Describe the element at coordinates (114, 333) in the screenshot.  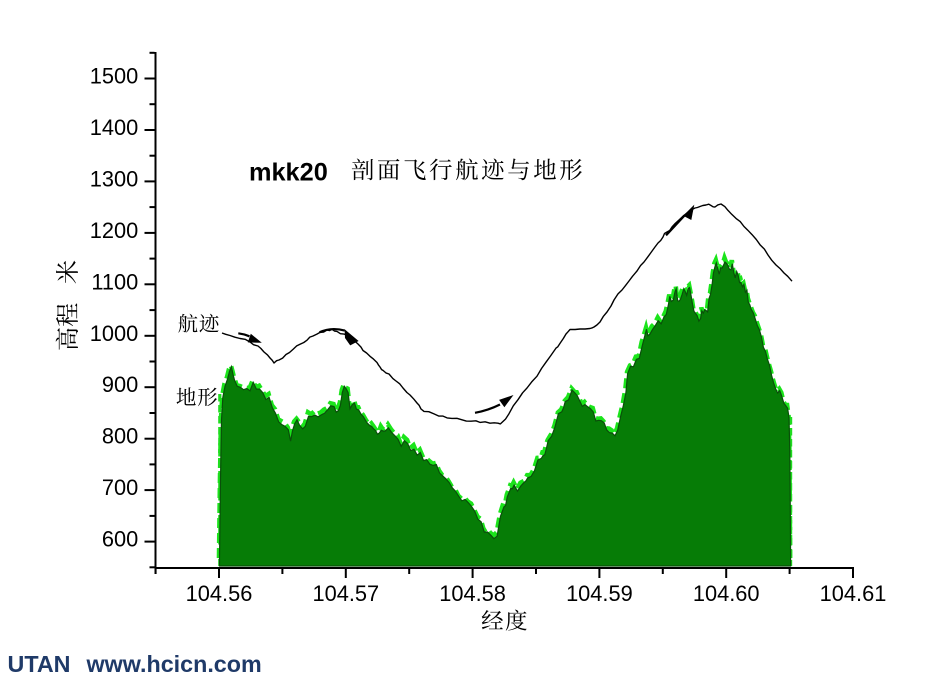
I see `svg-text: 1000` at that location.